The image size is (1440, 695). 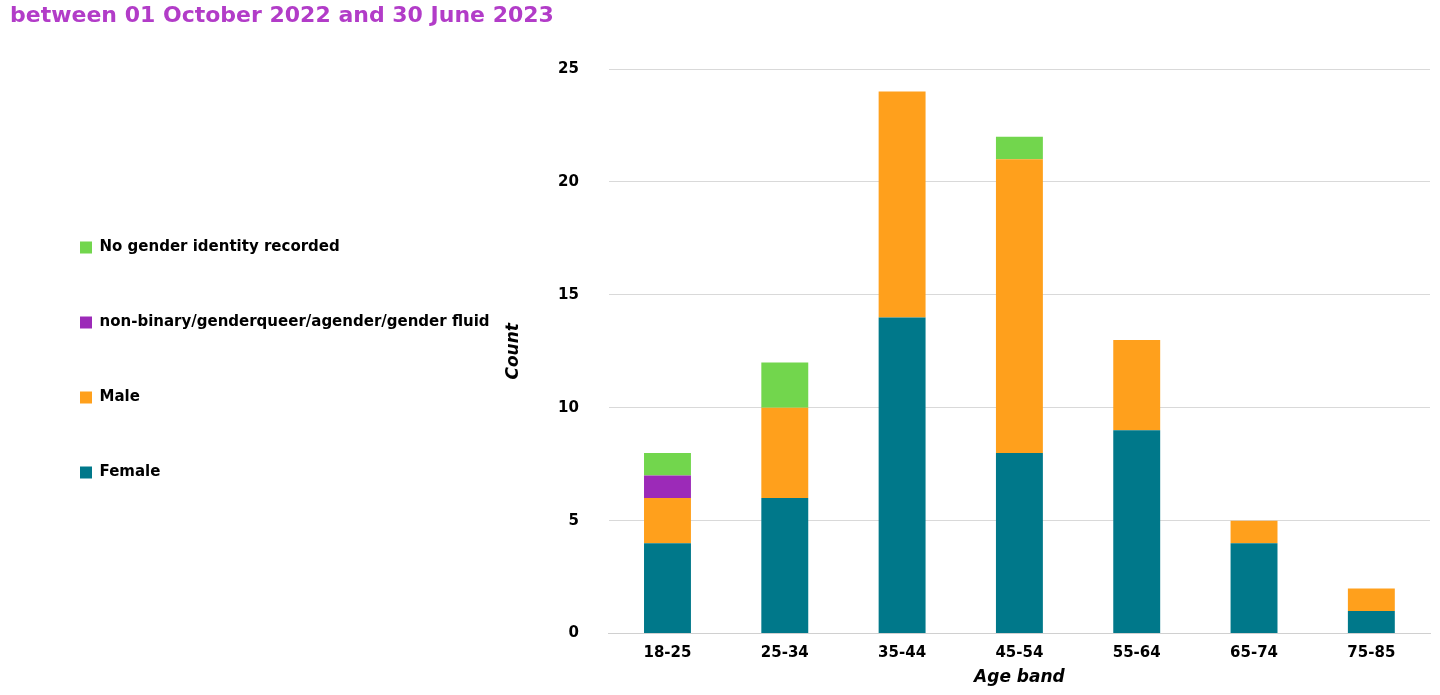 What do you see at coordinates (219, 246) in the screenshot?
I see `legend-label: No gender identity recorded` at bounding box center [219, 246].